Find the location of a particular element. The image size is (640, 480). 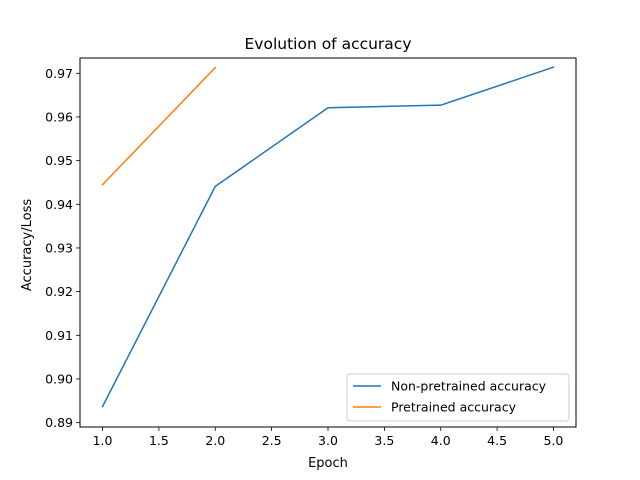

x-axis-label: Epoch is located at coordinates (328, 463).